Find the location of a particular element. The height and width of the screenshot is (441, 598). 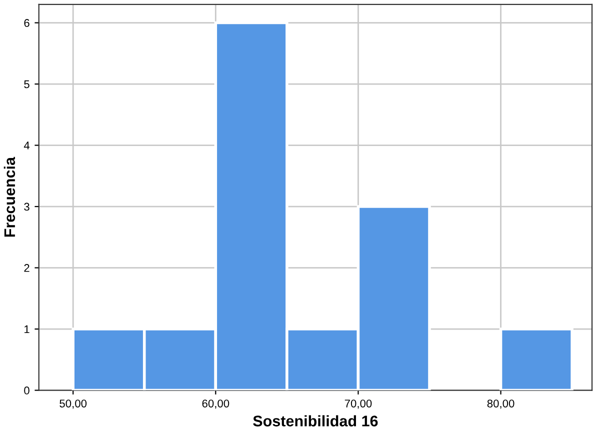

y-tick-label: 3 is located at coordinates (27, 206).